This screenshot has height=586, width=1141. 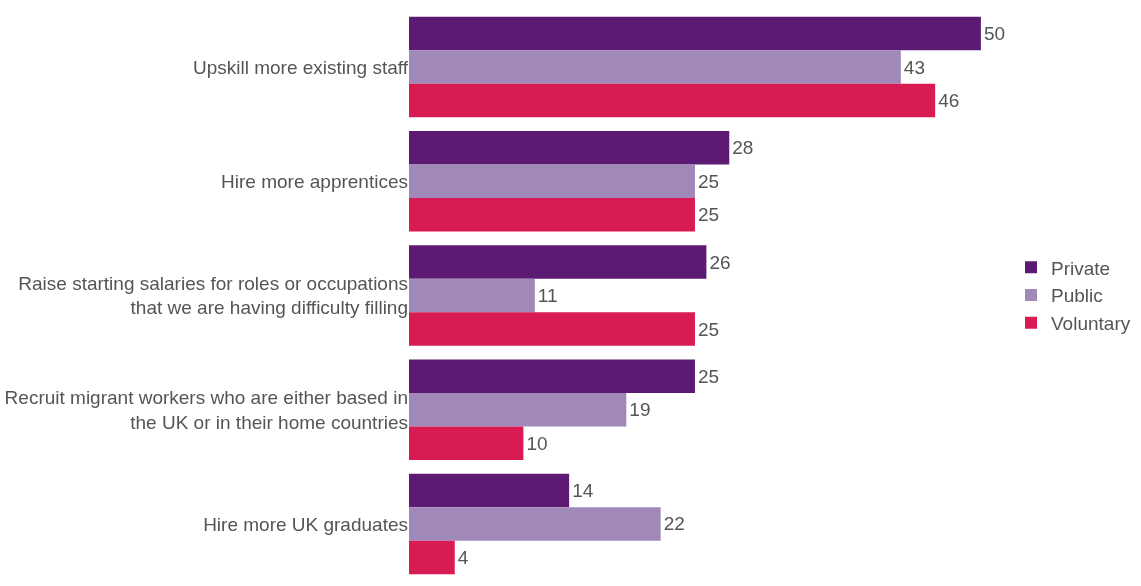 I want to click on y-tick-label: Hire more UK graduates, so click(x=305, y=524).